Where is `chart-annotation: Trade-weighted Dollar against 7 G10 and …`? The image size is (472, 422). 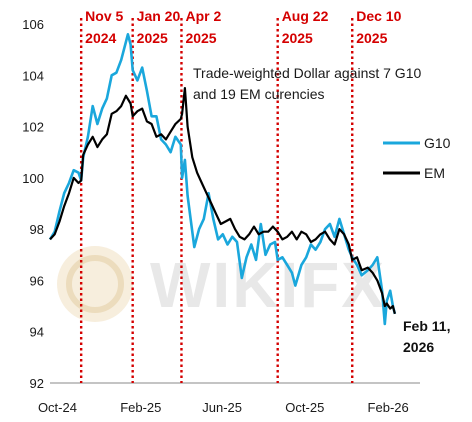 chart-annotation: Trade-weighted Dollar against 7 G10 and … is located at coordinates (307, 83).